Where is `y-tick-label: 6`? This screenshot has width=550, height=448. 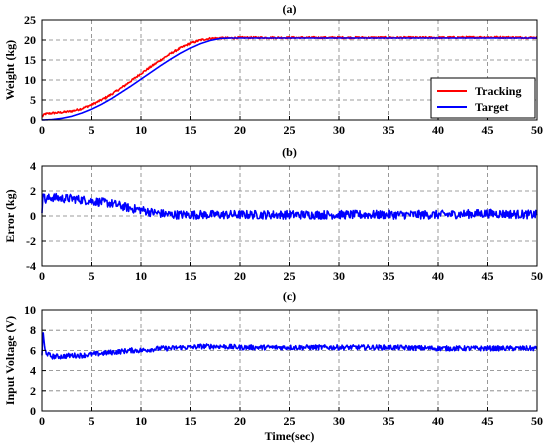 y-tick-label: 6 is located at coordinates (33, 350).